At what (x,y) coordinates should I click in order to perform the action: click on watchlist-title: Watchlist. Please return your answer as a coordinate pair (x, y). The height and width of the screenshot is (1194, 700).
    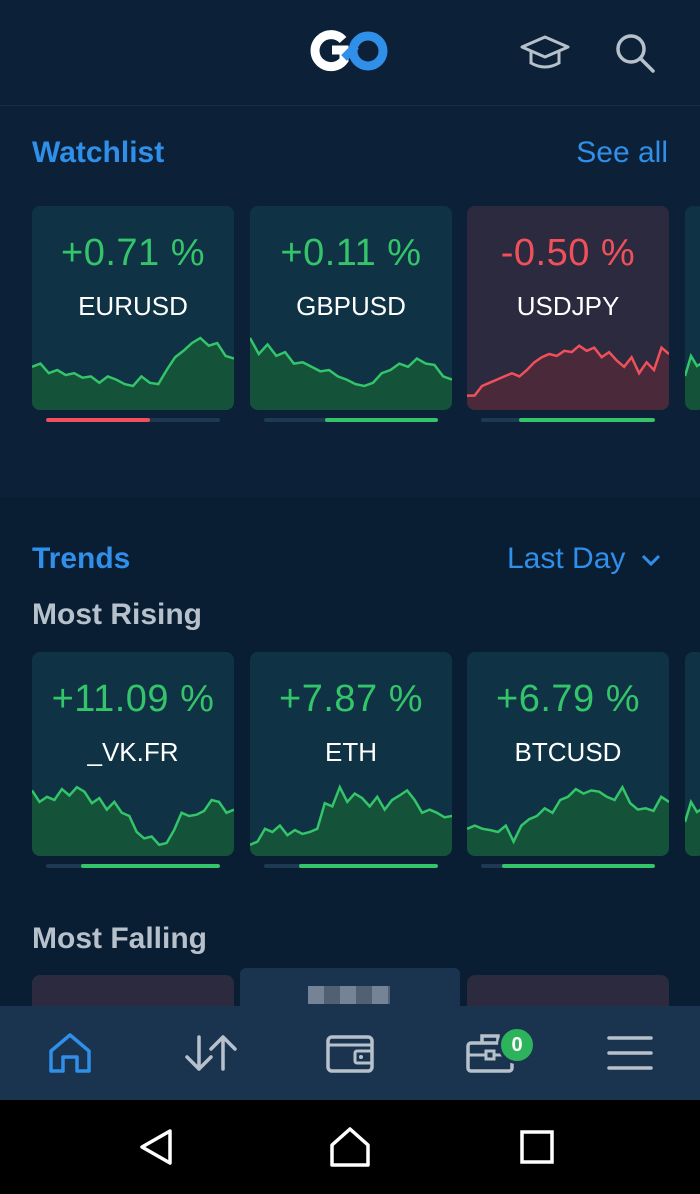
    Looking at the image, I should click on (98, 152).